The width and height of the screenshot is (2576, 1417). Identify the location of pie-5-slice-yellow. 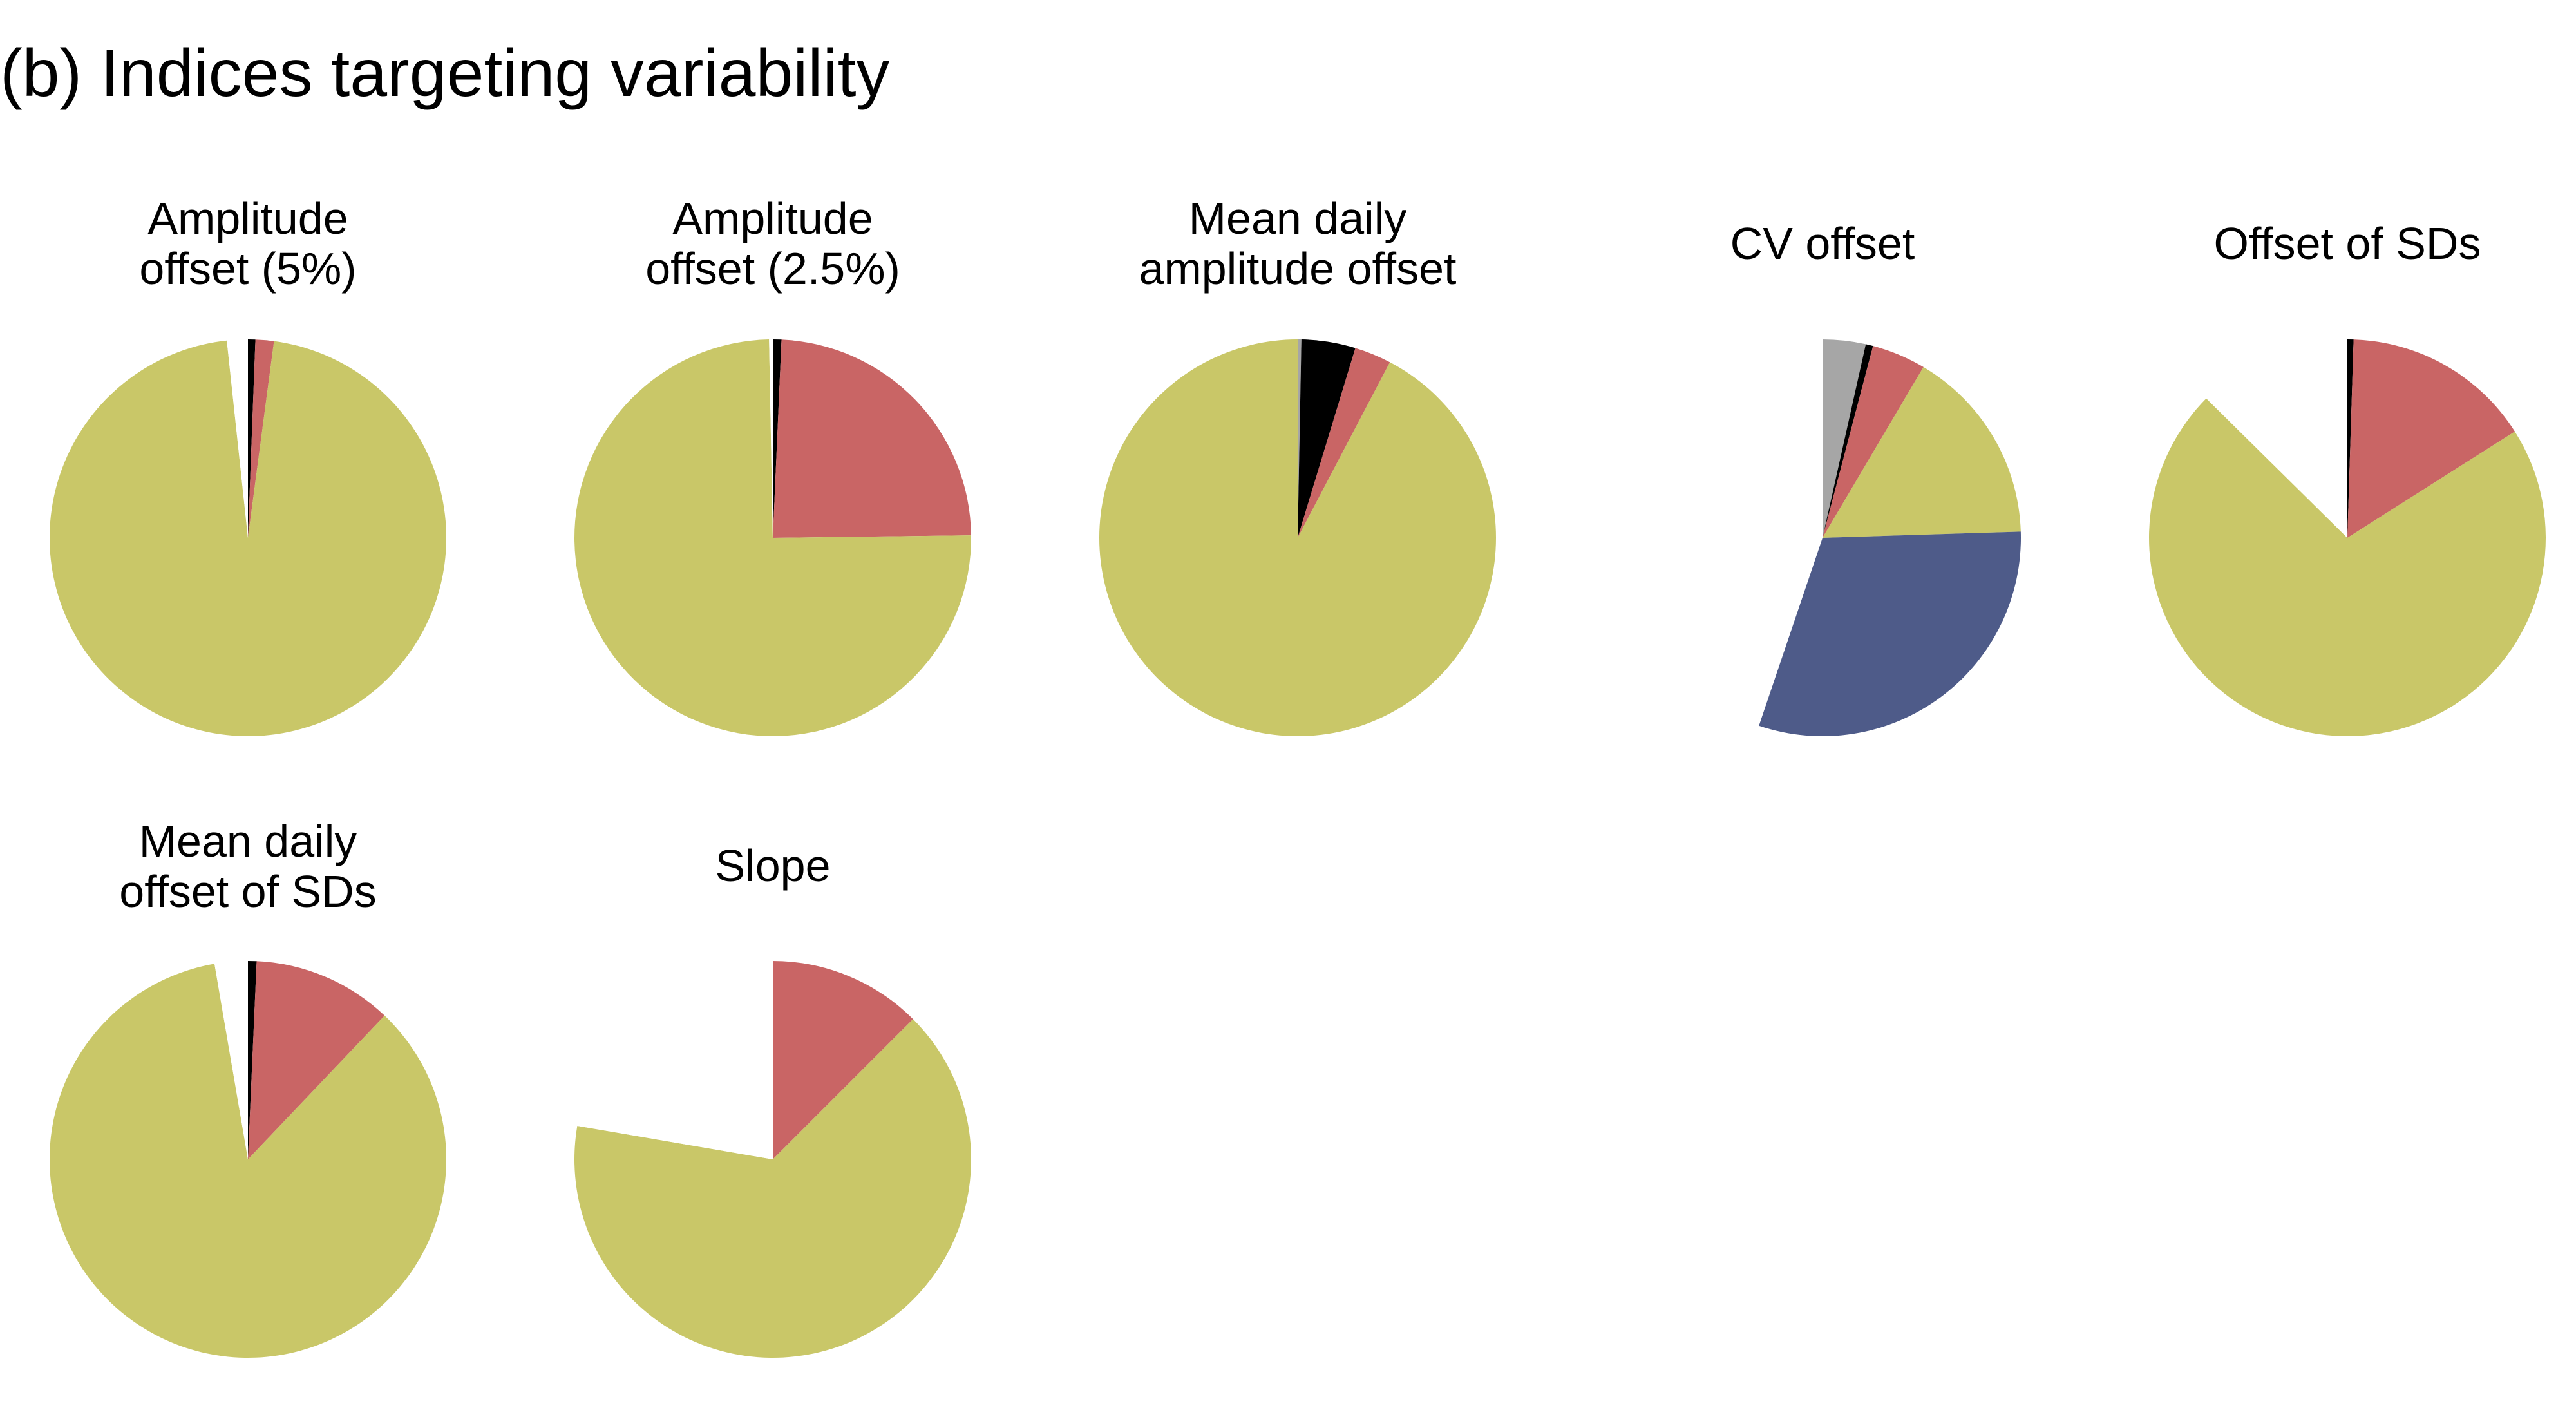
(2347, 567).